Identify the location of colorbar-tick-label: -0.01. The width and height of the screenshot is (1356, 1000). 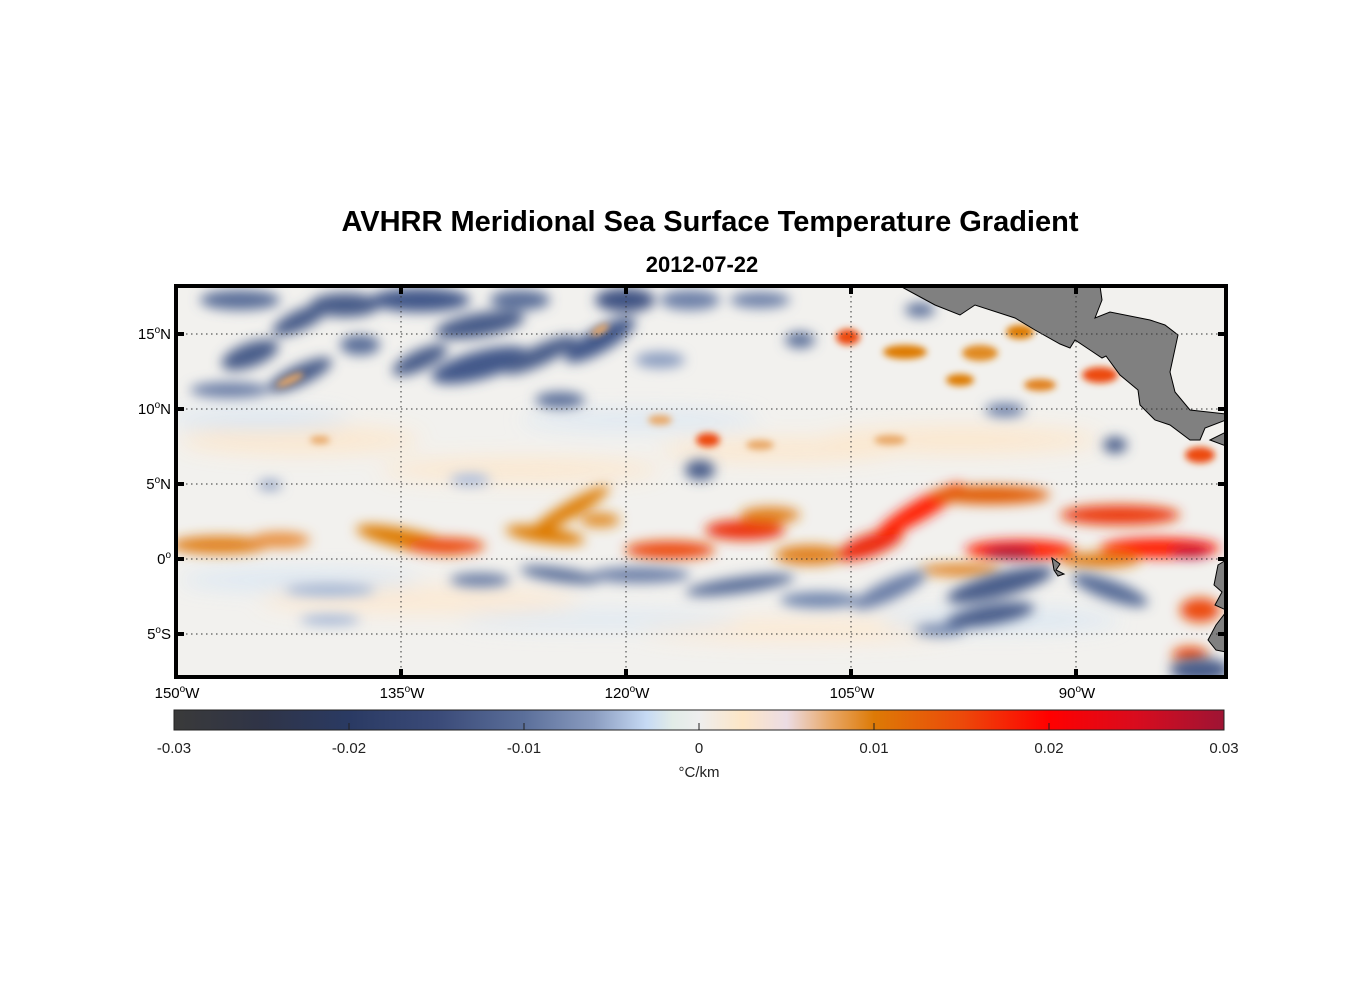
(524, 748).